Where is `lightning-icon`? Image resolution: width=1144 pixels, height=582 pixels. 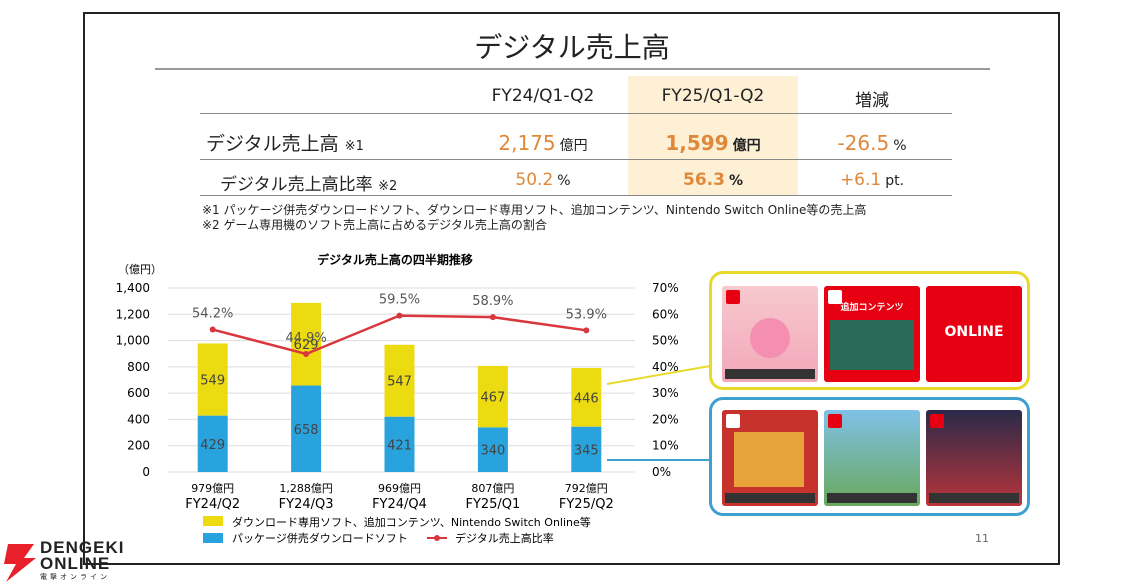
lightning-icon is located at coordinates (20, 563).